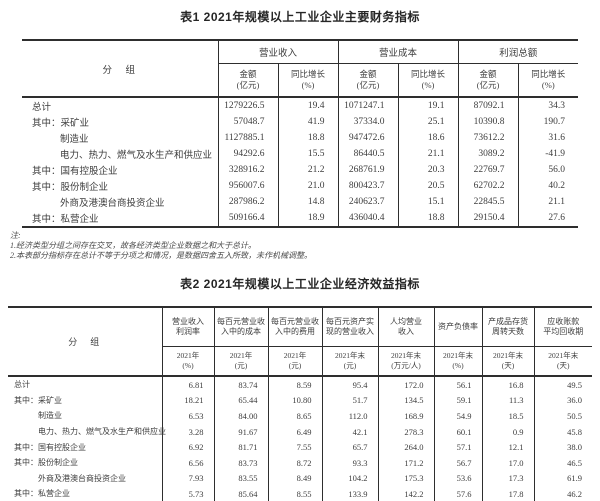 The height and width of the screenshot is (501, 600). I want to click on table-cell: 142.2, so click(406, 493).